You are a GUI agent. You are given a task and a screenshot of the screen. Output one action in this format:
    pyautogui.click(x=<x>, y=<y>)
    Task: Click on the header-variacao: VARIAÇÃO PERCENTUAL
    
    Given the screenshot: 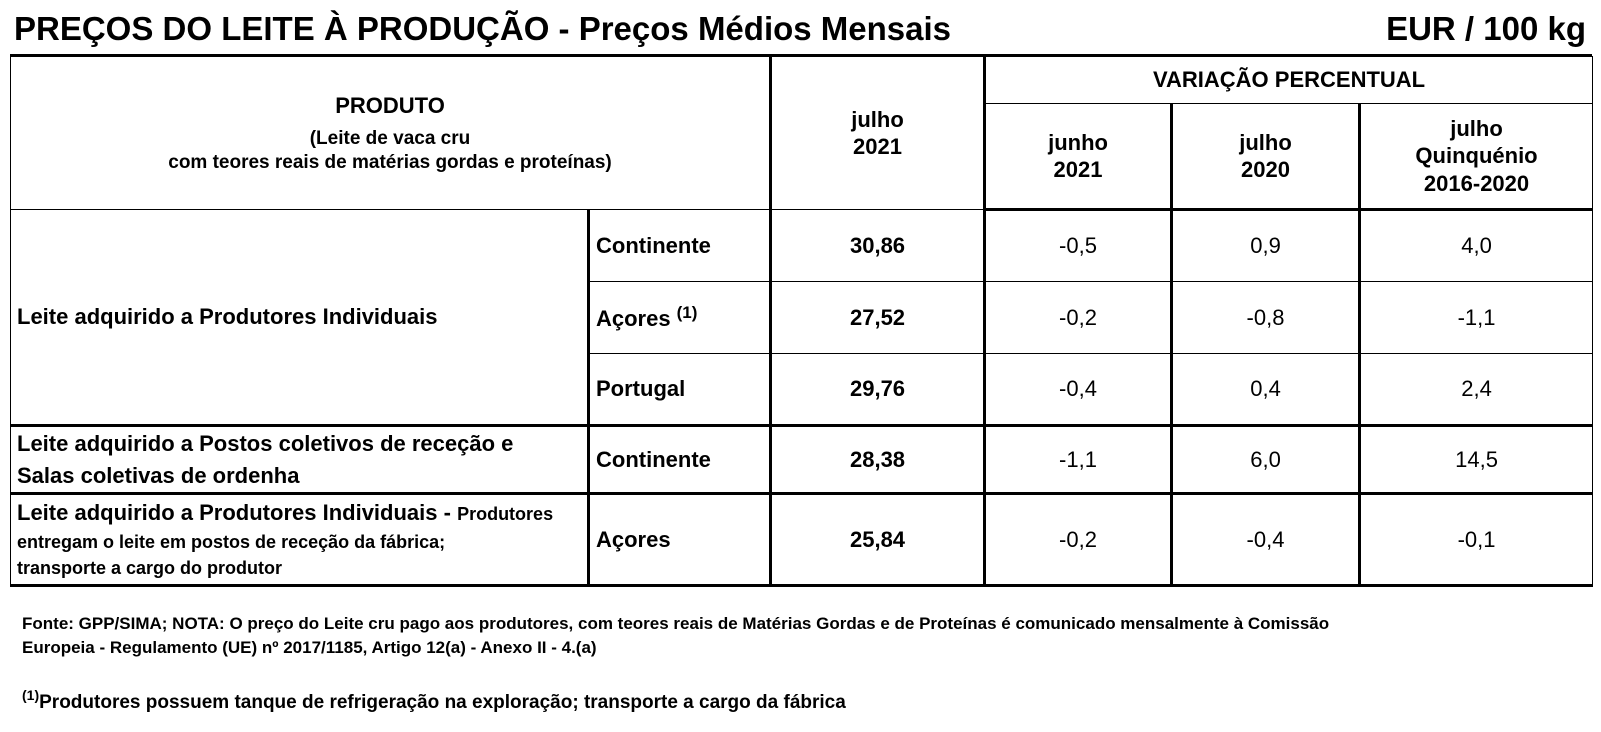 What is the action you would take?
    pyautogui.click(x=1288, y=80)
    